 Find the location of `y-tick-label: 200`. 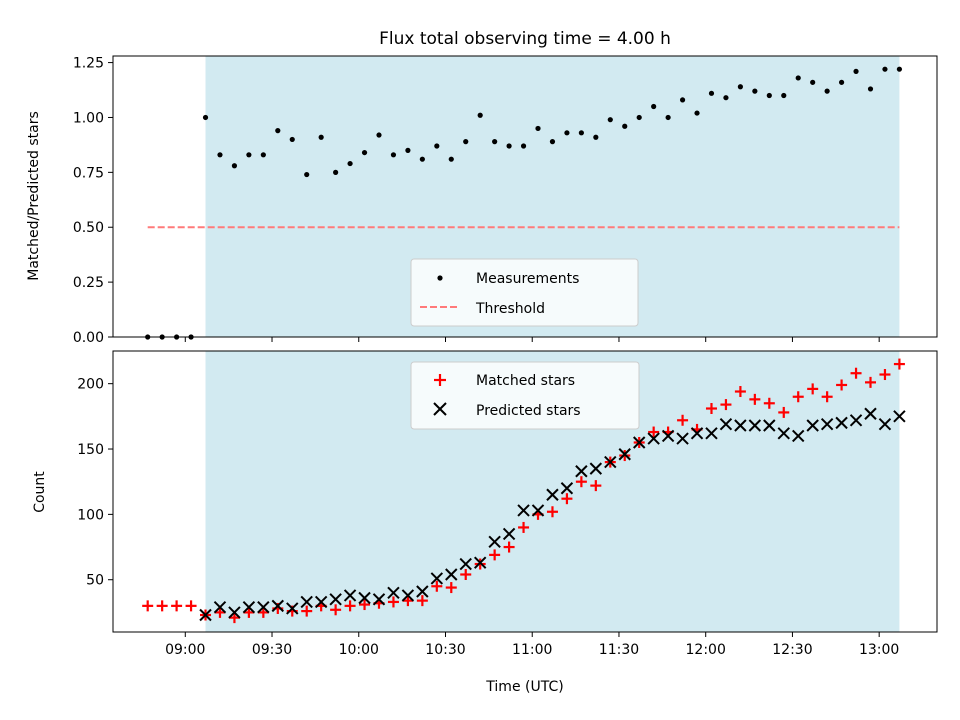

y-tick-label: 200 is located at coordinates (90, 385).